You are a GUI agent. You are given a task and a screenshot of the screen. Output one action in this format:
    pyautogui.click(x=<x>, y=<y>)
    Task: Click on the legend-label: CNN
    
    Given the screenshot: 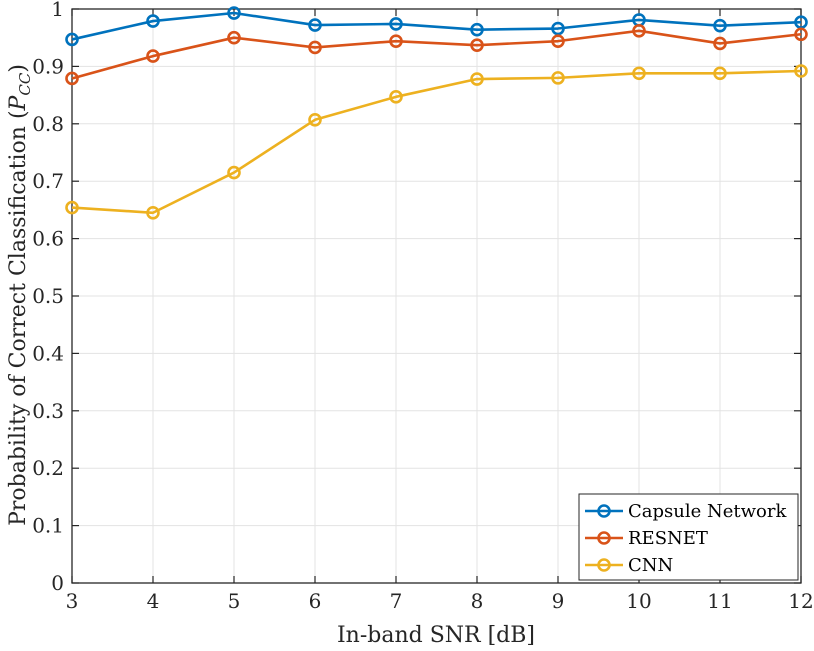 What is the action you would take?
    pyautogui.click(x=650, y=565)
    